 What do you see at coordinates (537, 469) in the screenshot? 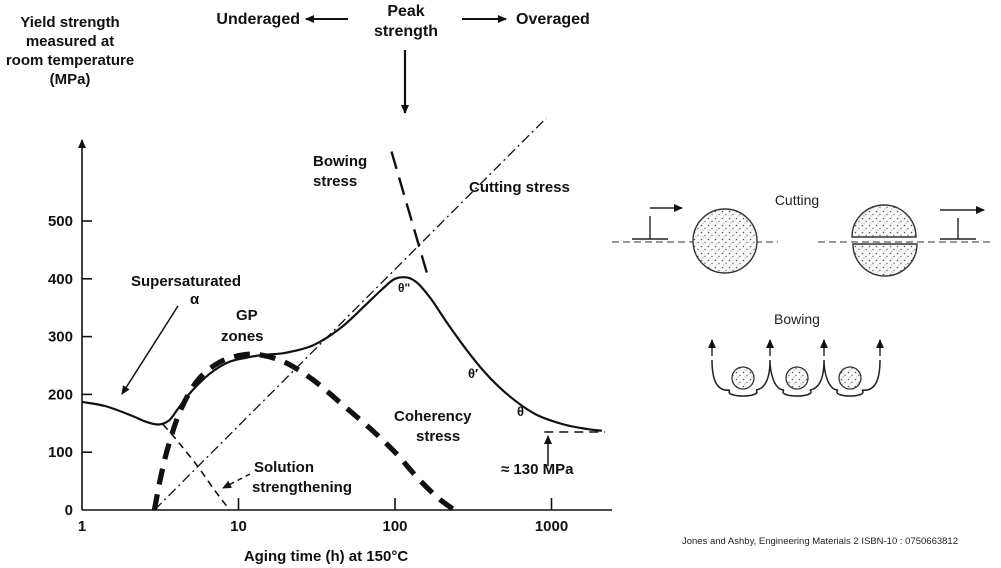
I see `mpa-130-label: ≈ 130 MPa` at bounding box center [537, 469].